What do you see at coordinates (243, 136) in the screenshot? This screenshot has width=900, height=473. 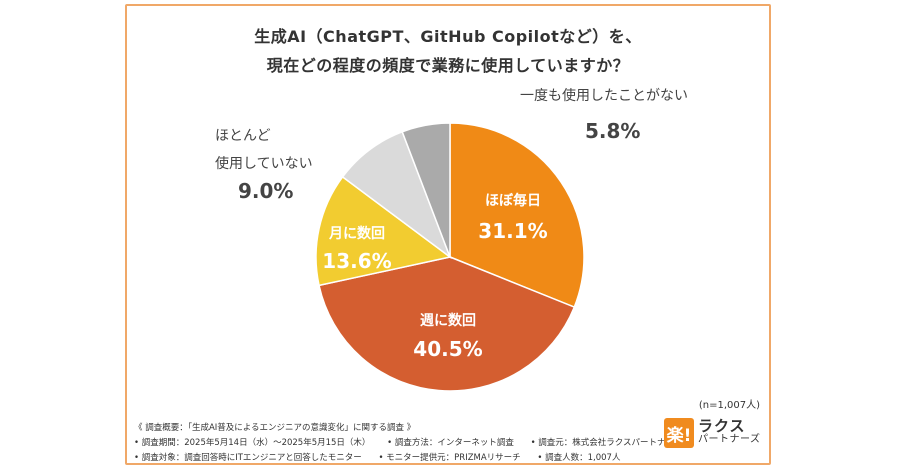 I see `slice-label-rarely-line1: ほとんど` at bounding box center [243, 136].